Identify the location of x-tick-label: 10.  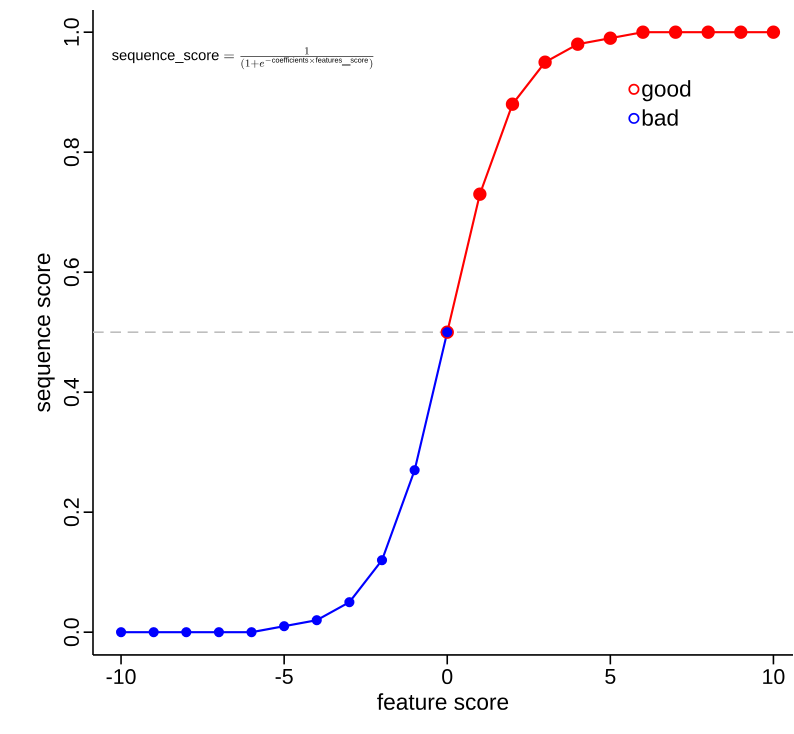
(773, 676).